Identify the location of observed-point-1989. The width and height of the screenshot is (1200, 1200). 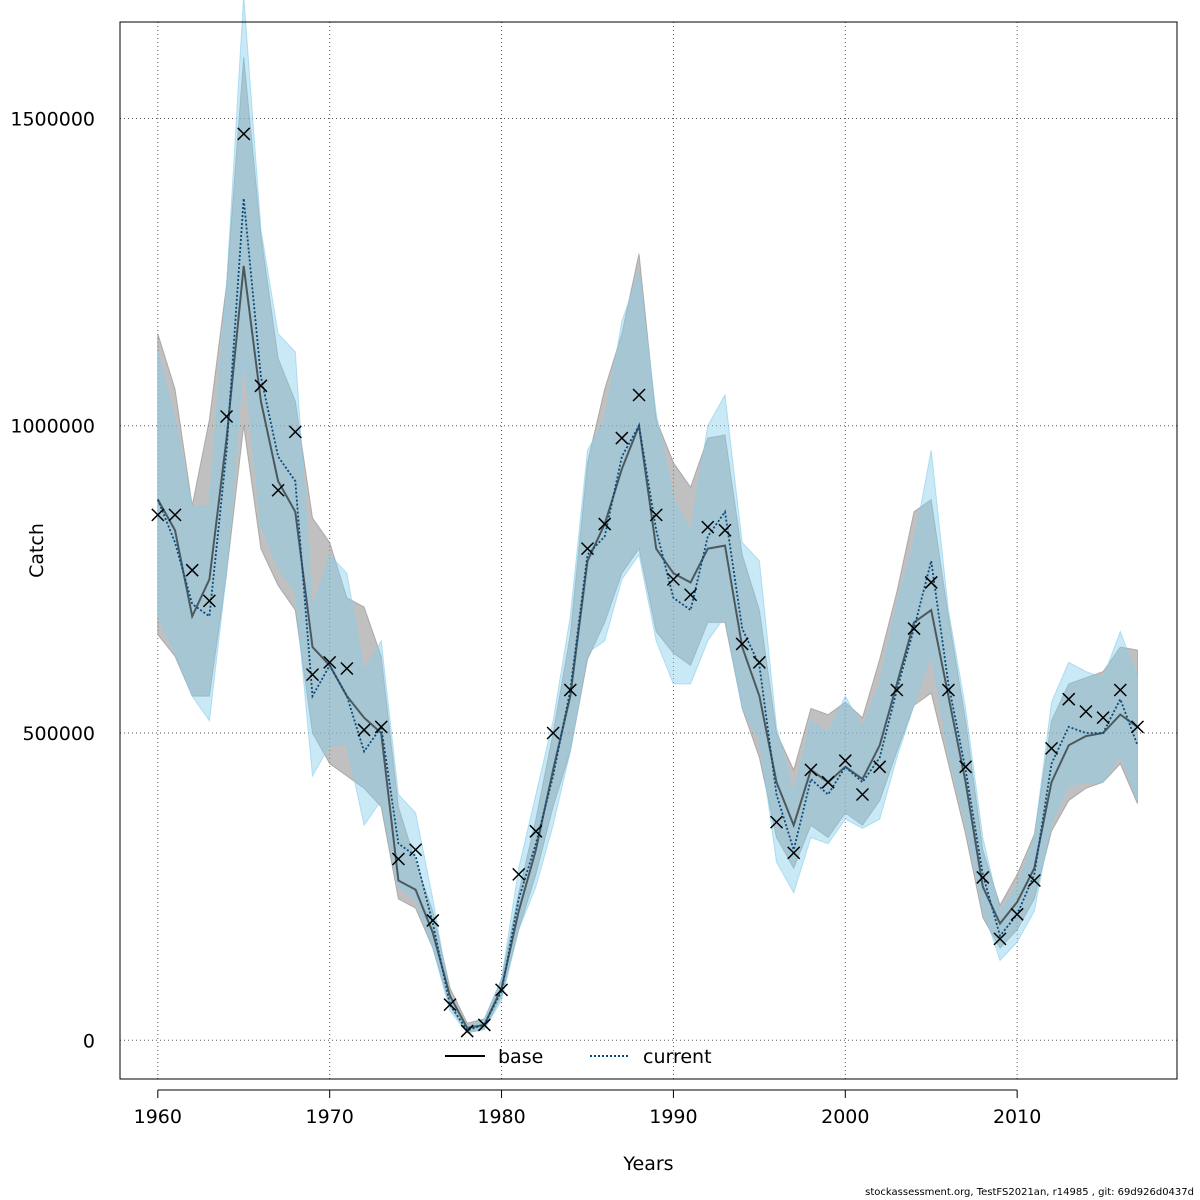
(656, 515).